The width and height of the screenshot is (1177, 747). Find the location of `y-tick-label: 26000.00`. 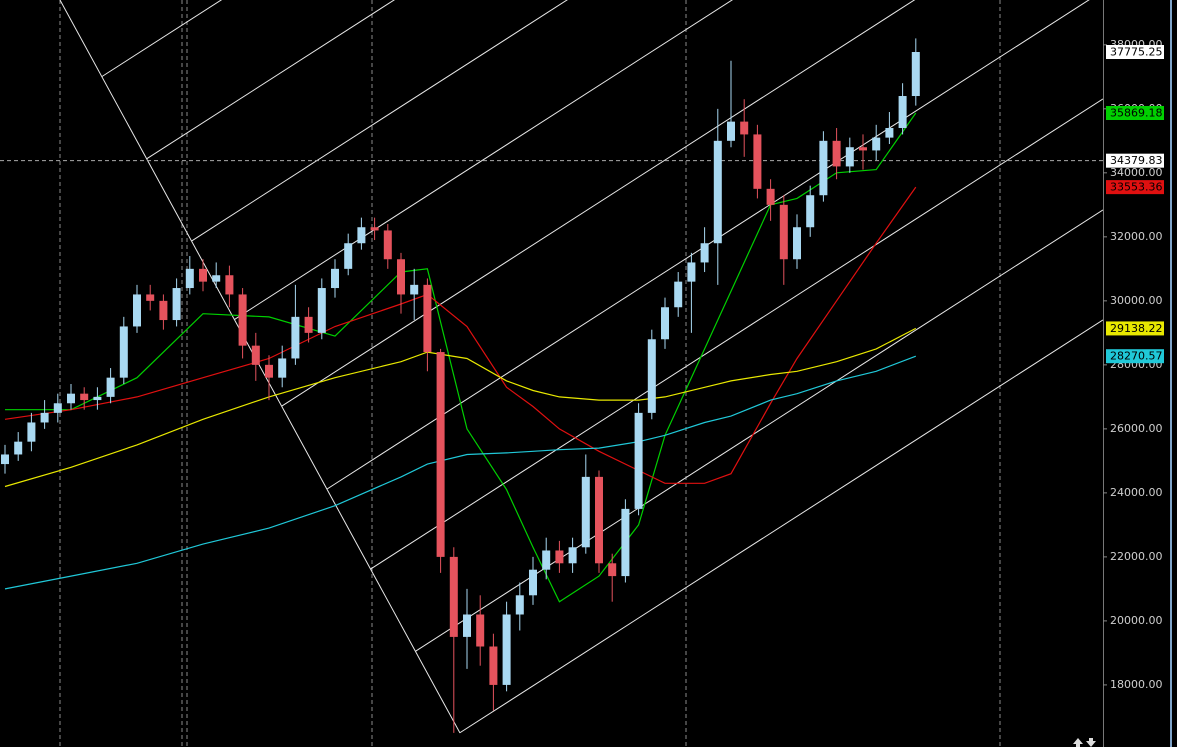

y-tick-label: 26000.00 is located at coordinates (1136, 428).